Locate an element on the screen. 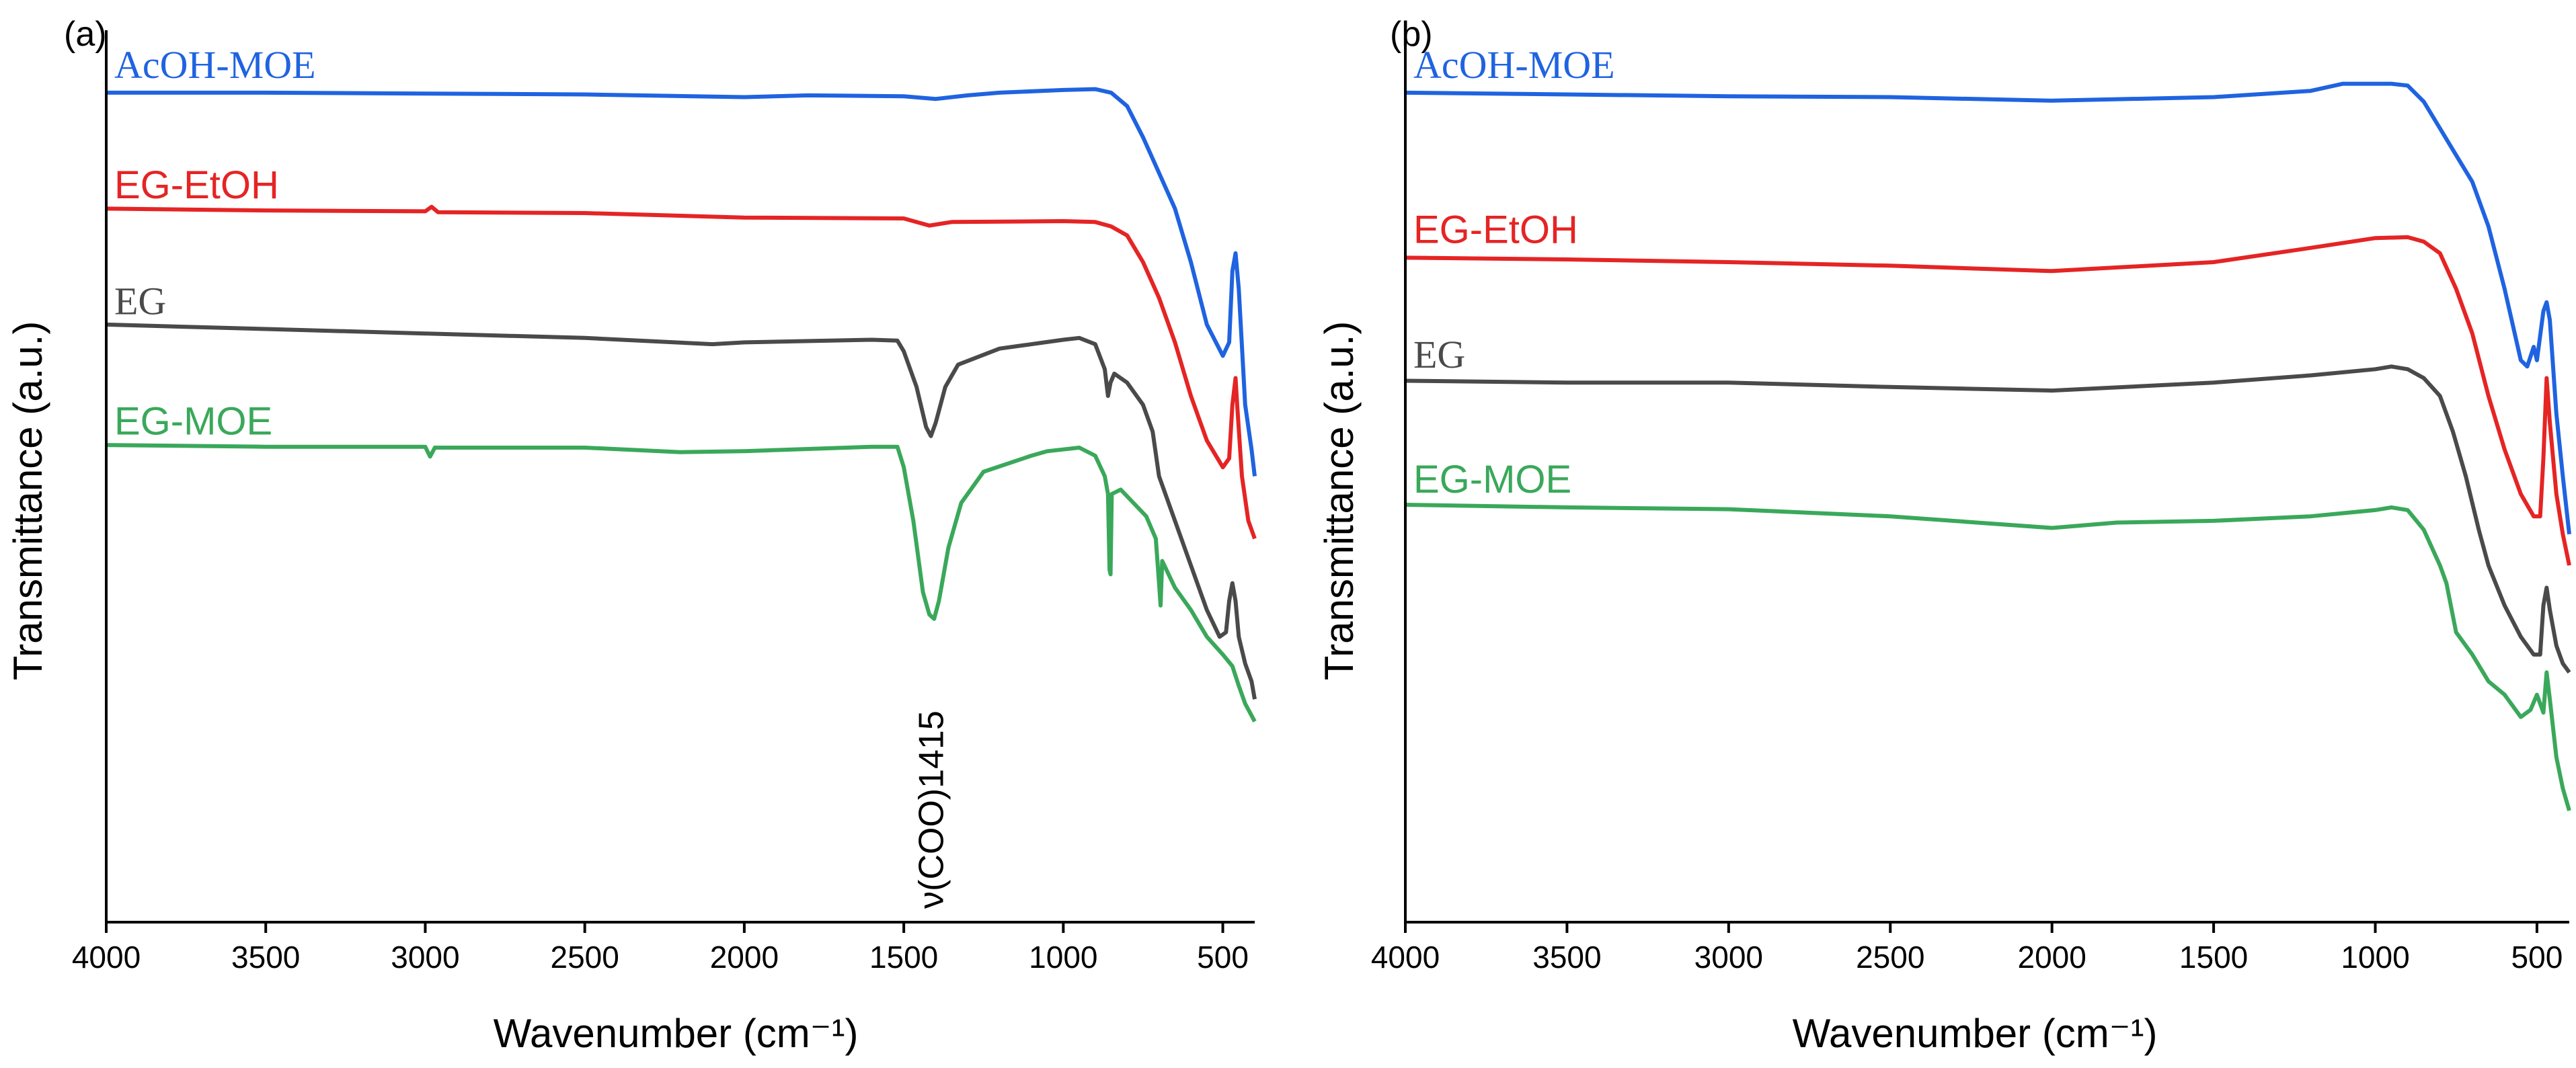 Image resolution: width=2576 pixels, height=1068 pixels. series-line-b-eg is located at coordinates (1988, 519).